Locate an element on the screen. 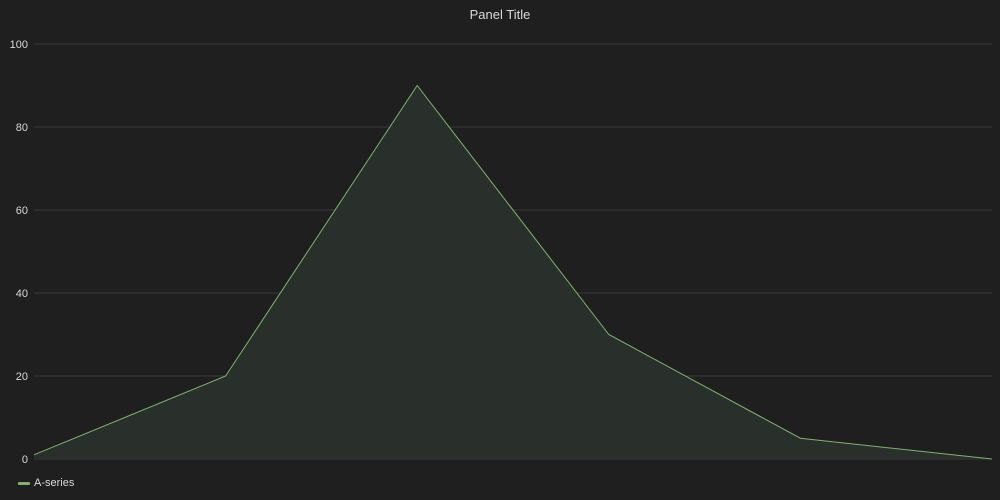  y-tick-label-20: 20 is located at coordinates (22, 377).